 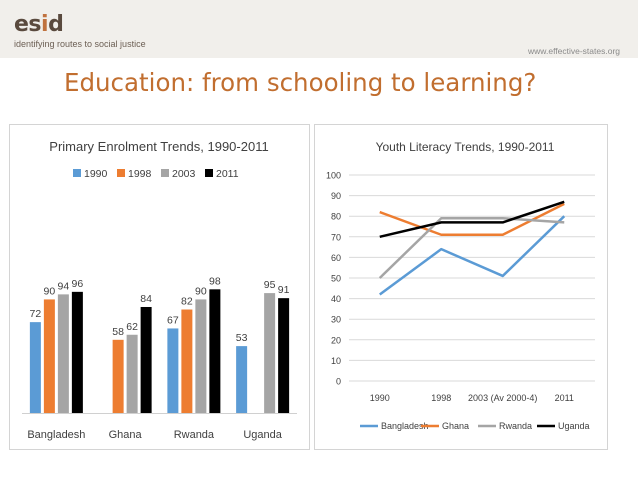 What do you see at coordinates (227, 174) in the screenshot?
I see `legend-label-2011: 2011` at bounding box center [227, 174].